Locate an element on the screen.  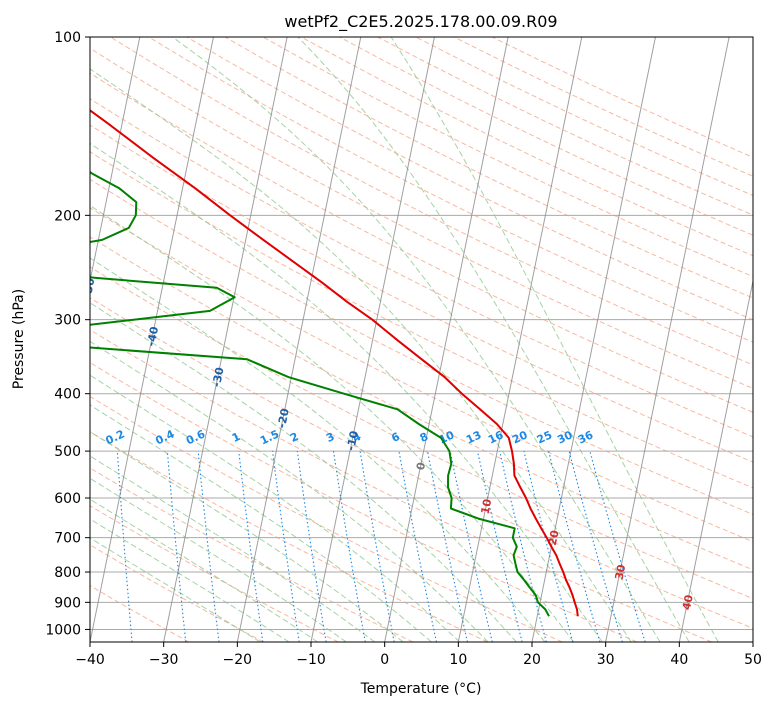
x-axis: −40 −30 −20 −10 0 10 20 30 40 50 is located at coordinates (418, 655).